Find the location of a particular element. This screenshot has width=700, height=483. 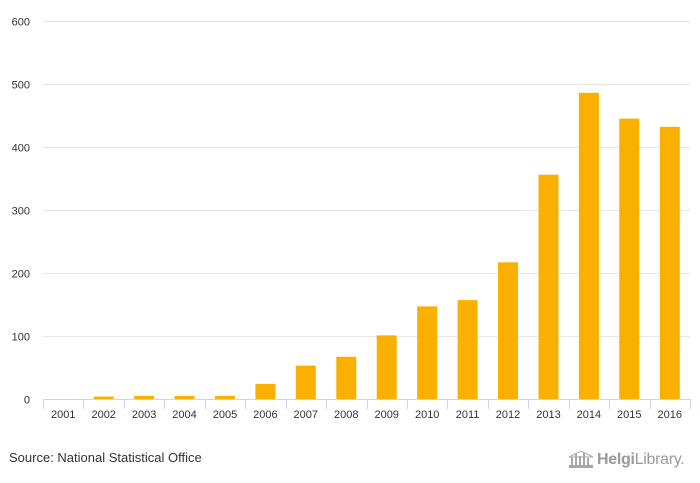

y-tick-label: 600 is located at coordinates (21, 23).